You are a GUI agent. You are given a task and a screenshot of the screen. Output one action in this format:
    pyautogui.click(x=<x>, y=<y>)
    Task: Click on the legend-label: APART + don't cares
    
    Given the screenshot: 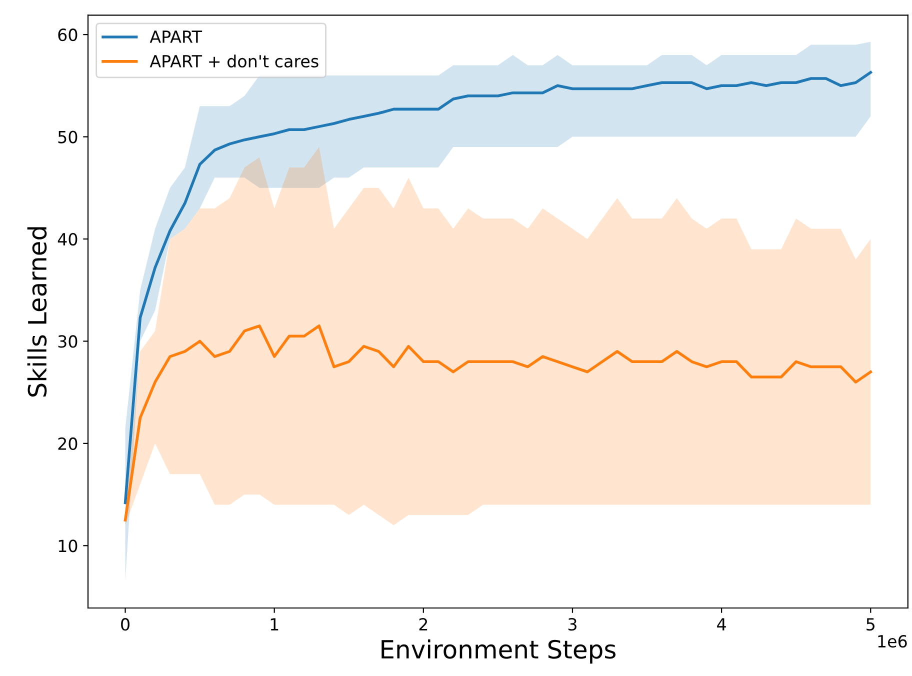 What is the action you would take?
    pyautogui.click(x=234, y=61)
    